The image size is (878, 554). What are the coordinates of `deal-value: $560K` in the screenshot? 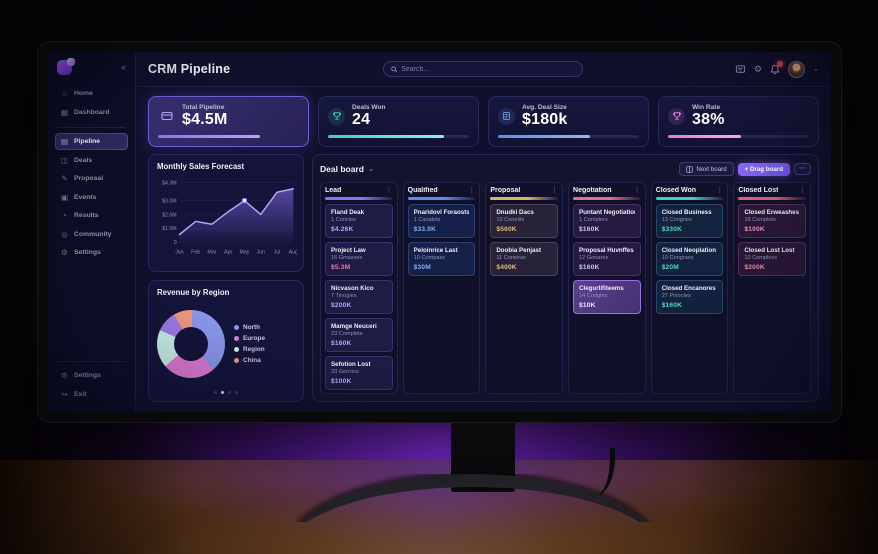 It's located at (506, 229).